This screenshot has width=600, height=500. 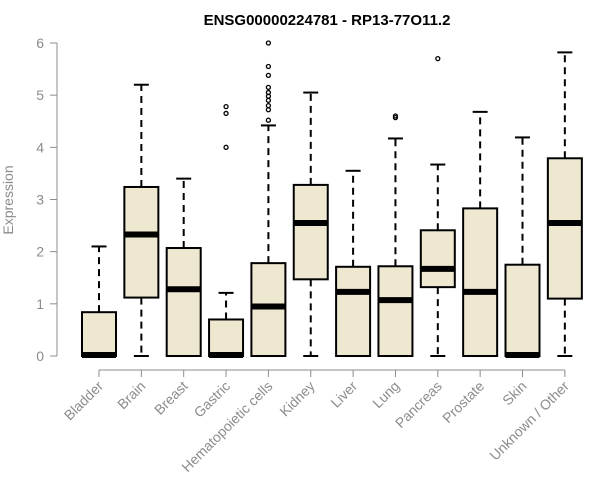 I want to click on box-breast, so click(x=183, y=267).